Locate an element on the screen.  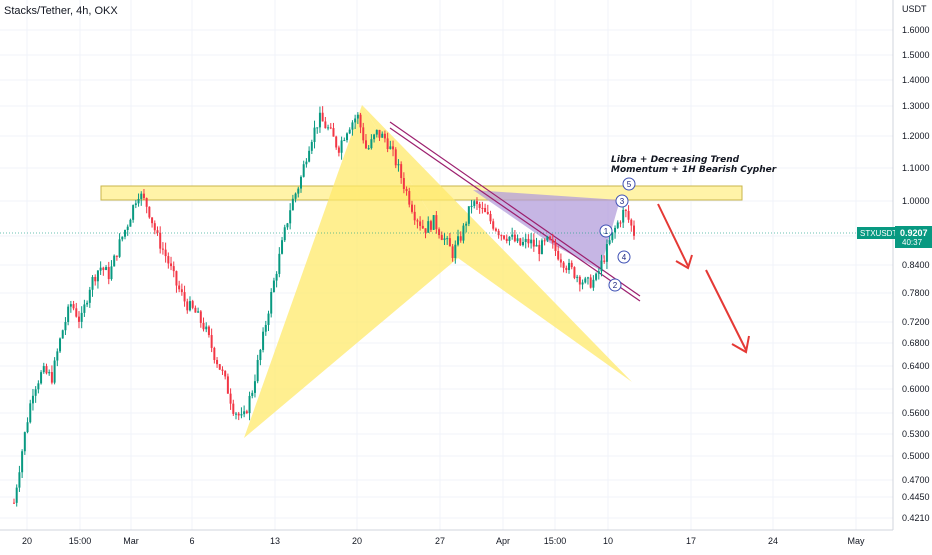
wave-label: 4 is located at coordinates (624, 257).